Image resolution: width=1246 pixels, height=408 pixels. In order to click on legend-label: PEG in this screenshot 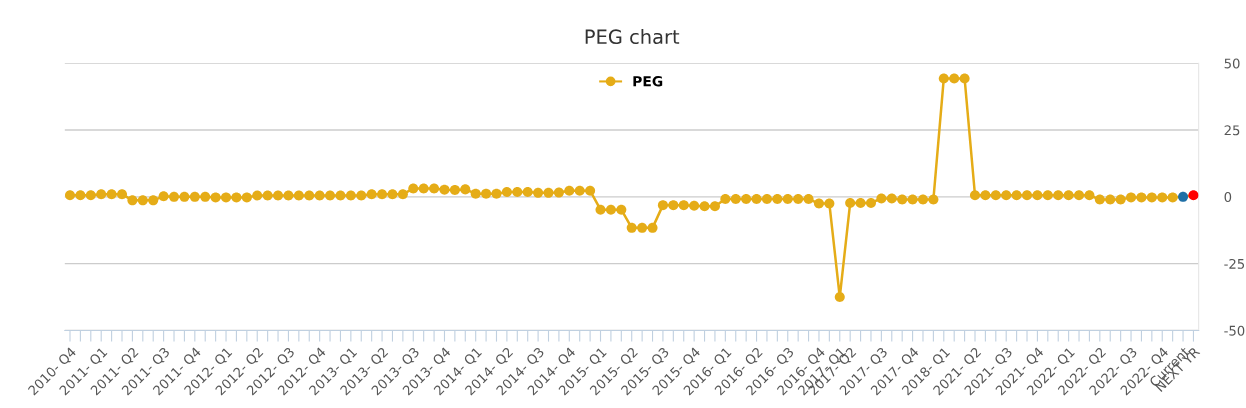, I will do `click(648, 81)`.